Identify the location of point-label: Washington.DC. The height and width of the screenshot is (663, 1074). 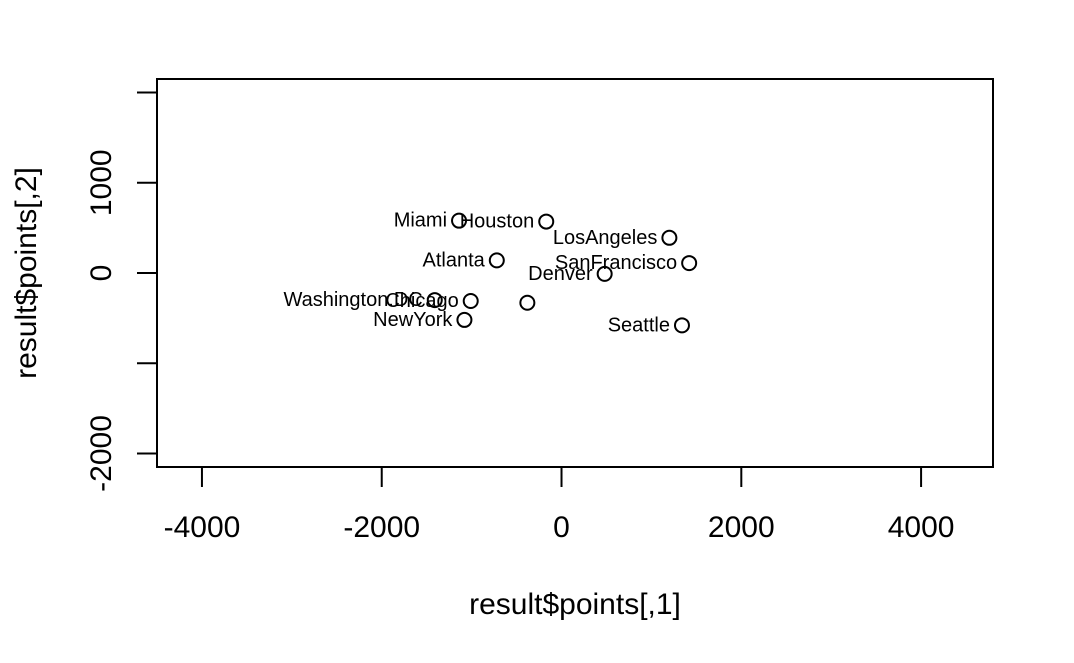
(352, 300).